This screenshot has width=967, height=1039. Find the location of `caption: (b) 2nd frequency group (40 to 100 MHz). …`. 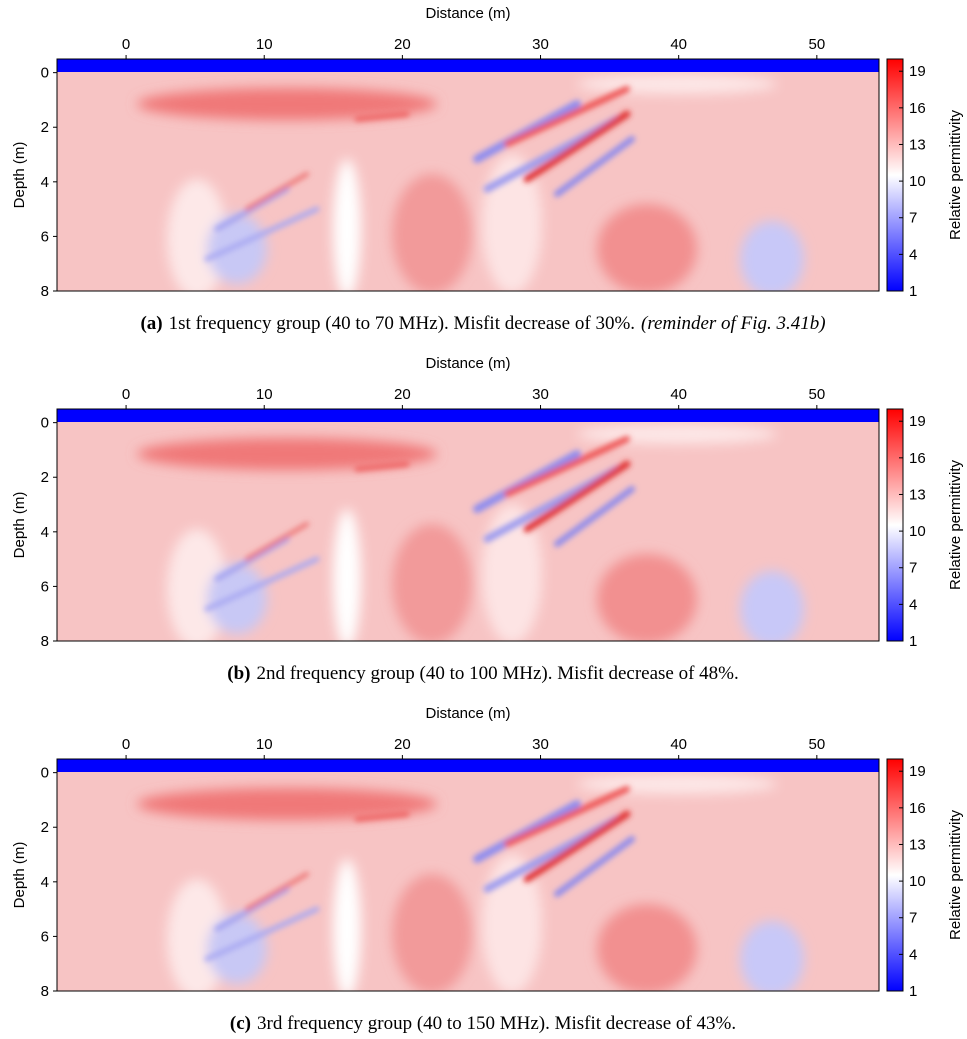

caption: (b) 2nd frequency group (40 to 100 MHz). … is located at coordinates (483, 673).